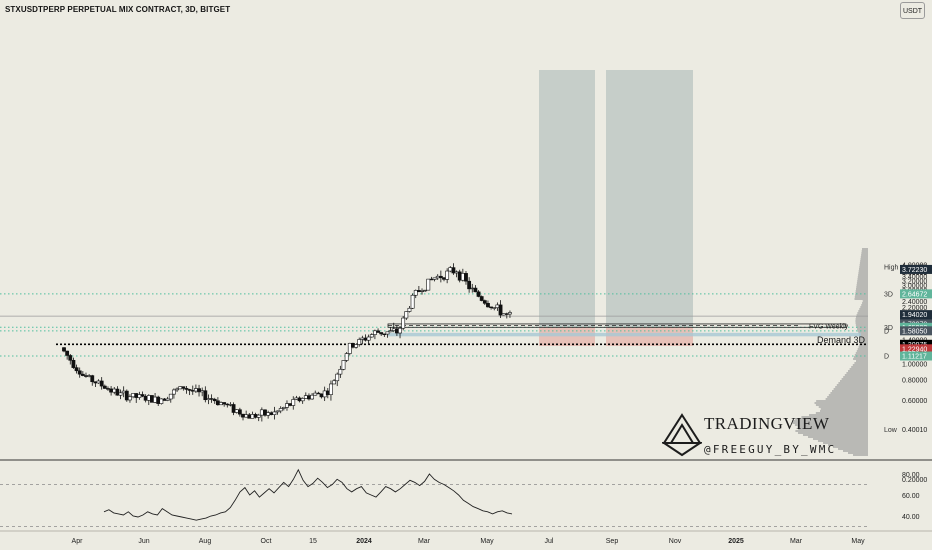 This screenshot has width=932, height=550. I want to click on time-tick: 2024, so click(364, 541).